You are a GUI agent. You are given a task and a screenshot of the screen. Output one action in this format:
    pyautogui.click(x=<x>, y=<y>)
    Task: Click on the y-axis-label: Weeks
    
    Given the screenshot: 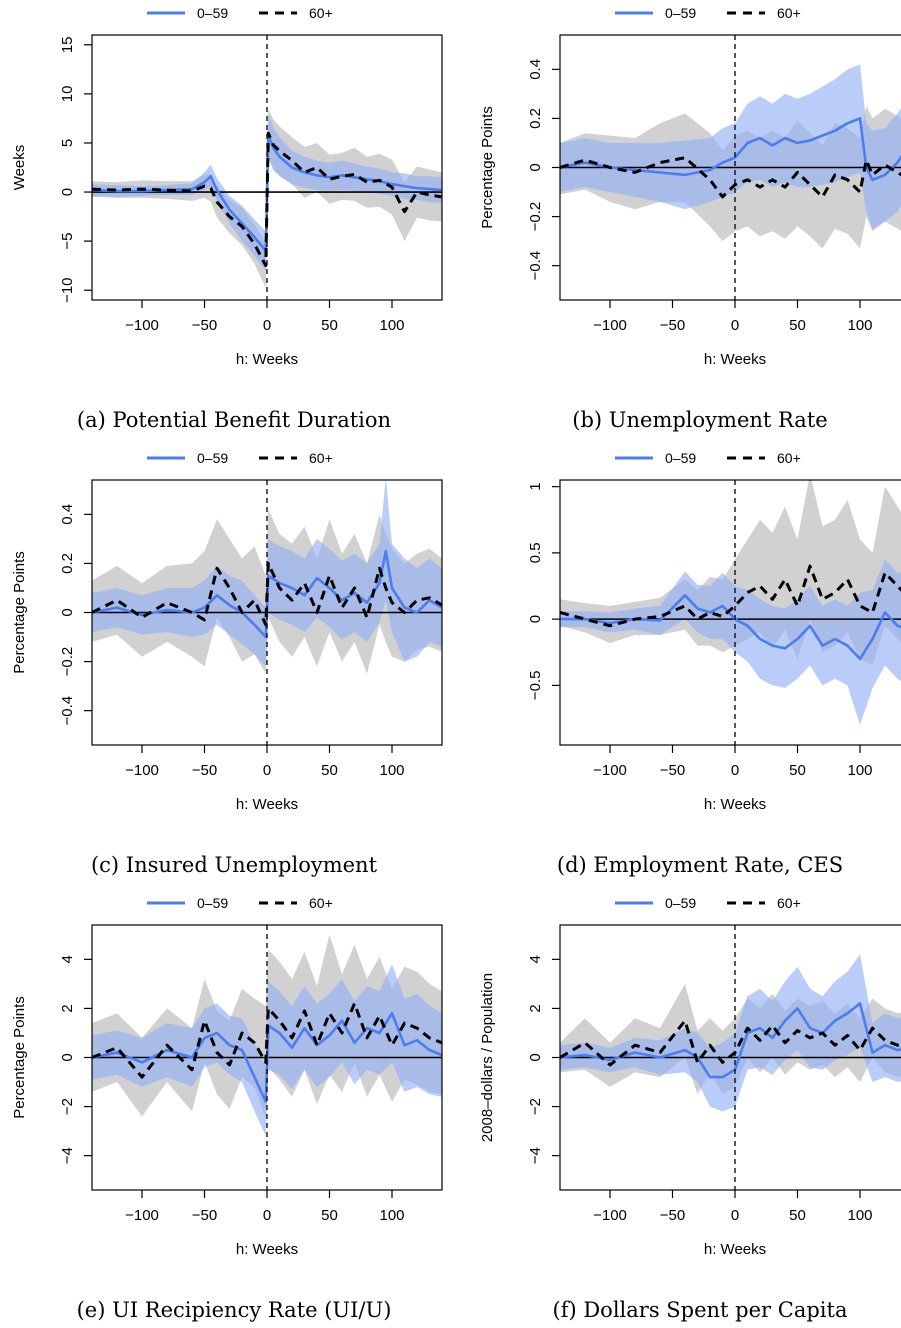 What is the action you would take?
    pyautogui.click(x=19, y=168)
    